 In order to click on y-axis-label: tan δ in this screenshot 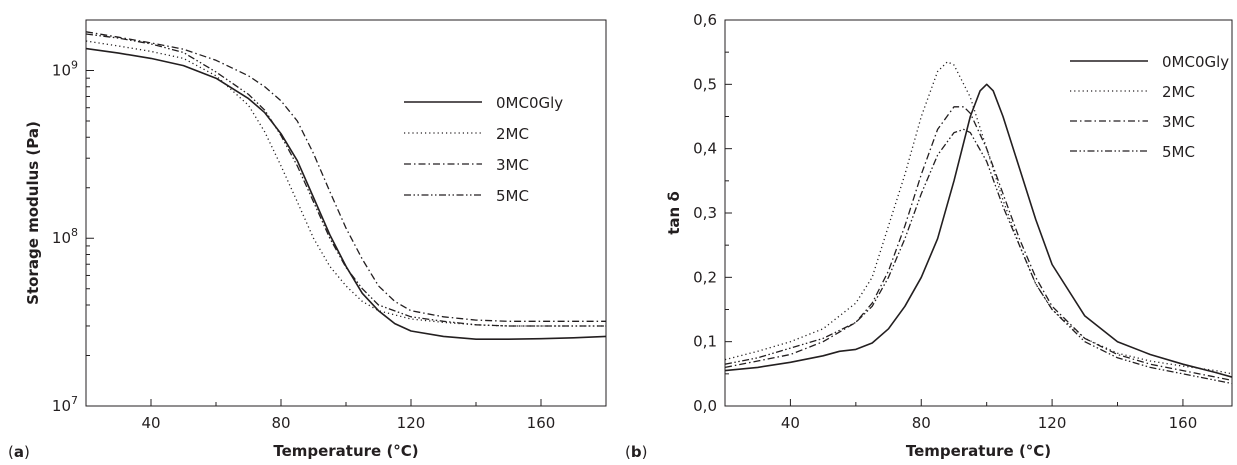, I will do `click(674, 213)`.